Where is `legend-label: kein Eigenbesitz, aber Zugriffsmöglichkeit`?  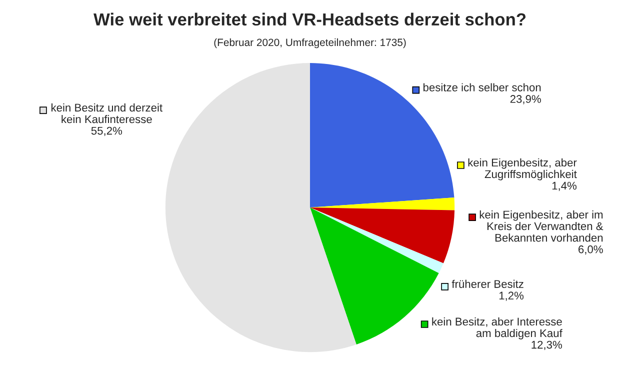 legend-label: kein Eigenbesitz, aber Zugriffsmöglichkeit is located at coordinates (522, 169).